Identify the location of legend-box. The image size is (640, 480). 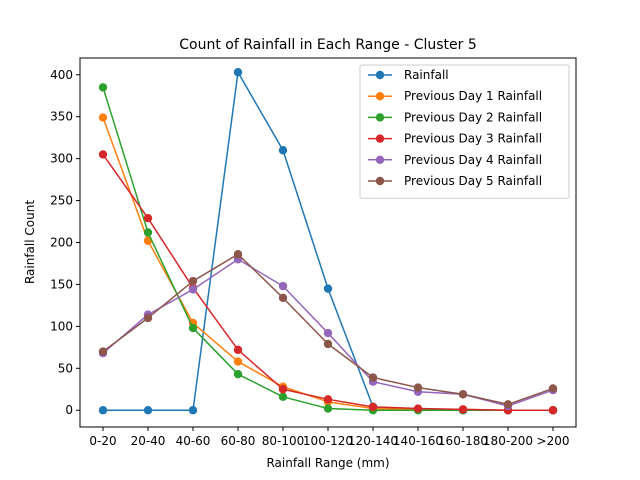
(464, 131).